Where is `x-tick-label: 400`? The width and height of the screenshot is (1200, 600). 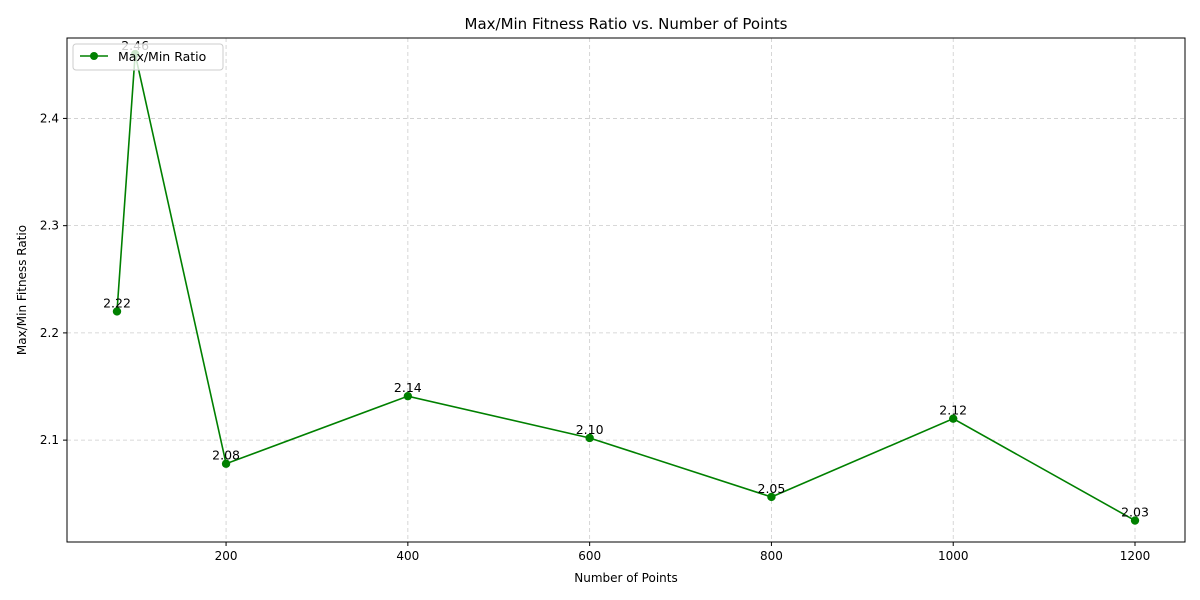
x-tick-label: 400 is located at coordinates (407, 556).